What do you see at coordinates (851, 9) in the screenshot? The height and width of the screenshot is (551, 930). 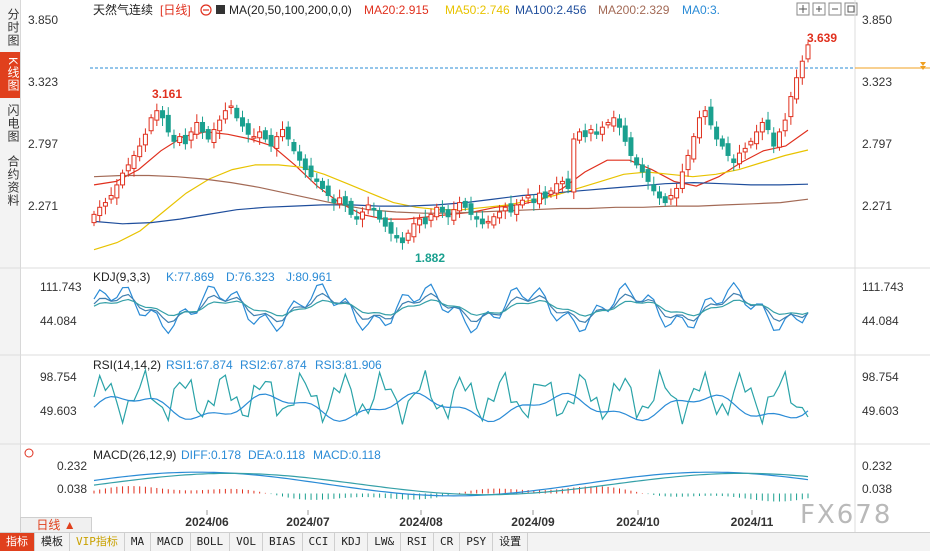 I see `expand-icon` at bounding box center [851, 9].